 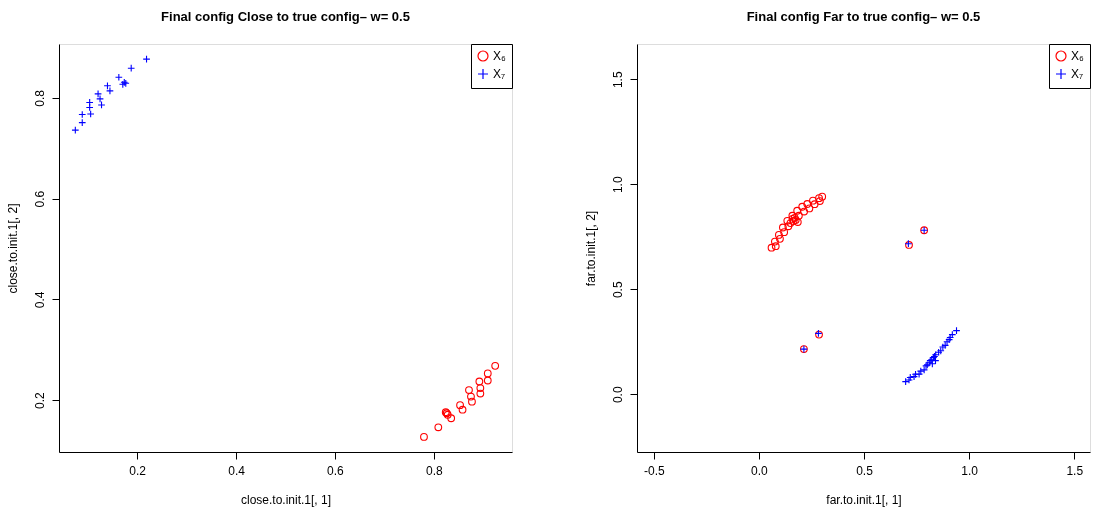 I want to click on chart-title: Final config Close to true config– w= 0.5, so click(x=285, y=16).